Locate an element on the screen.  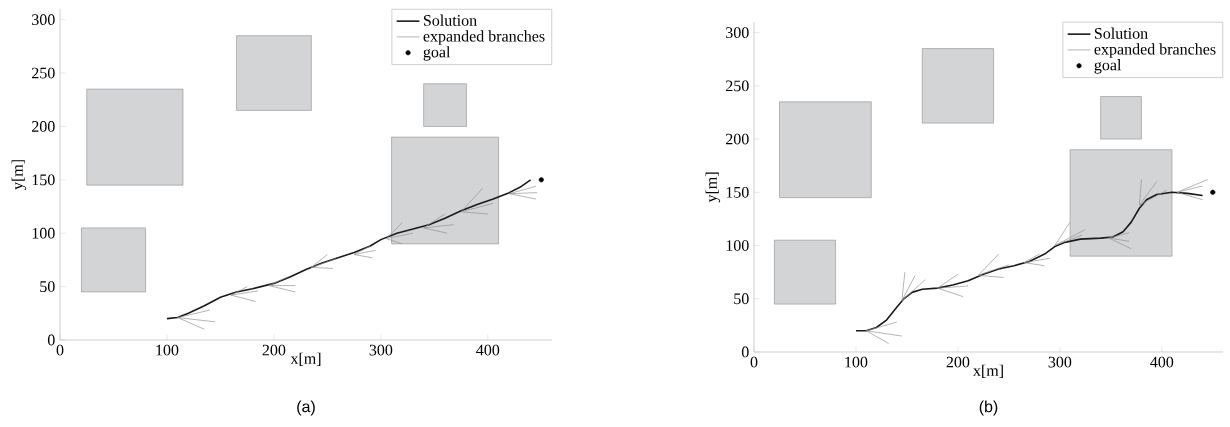
text: (b) is located at coordinates (988, 408).